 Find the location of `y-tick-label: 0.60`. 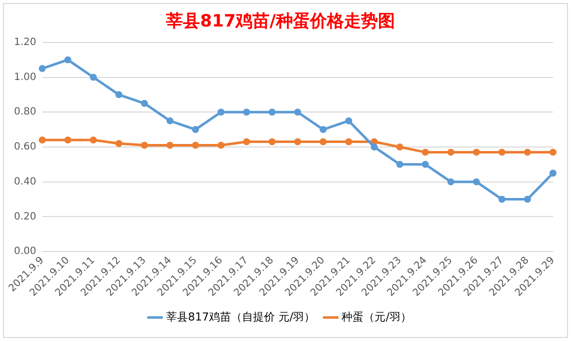

y-tick-label: 0.60 is located at coordinates (25, 147).